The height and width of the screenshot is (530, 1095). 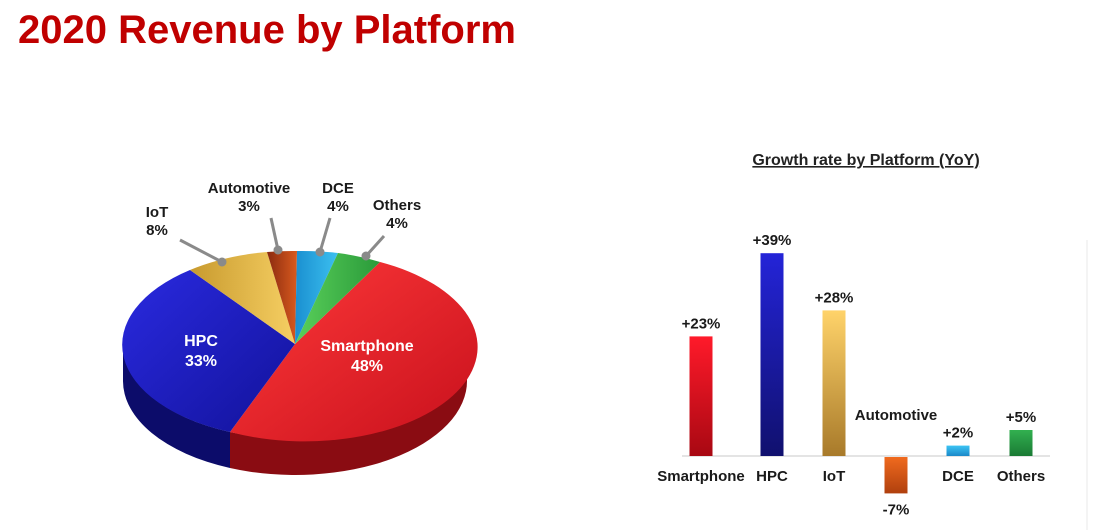 What do you see at coordinates (772, 354) in the screenshot?
I see `bar-hpc` at bounding box center [772, 354].